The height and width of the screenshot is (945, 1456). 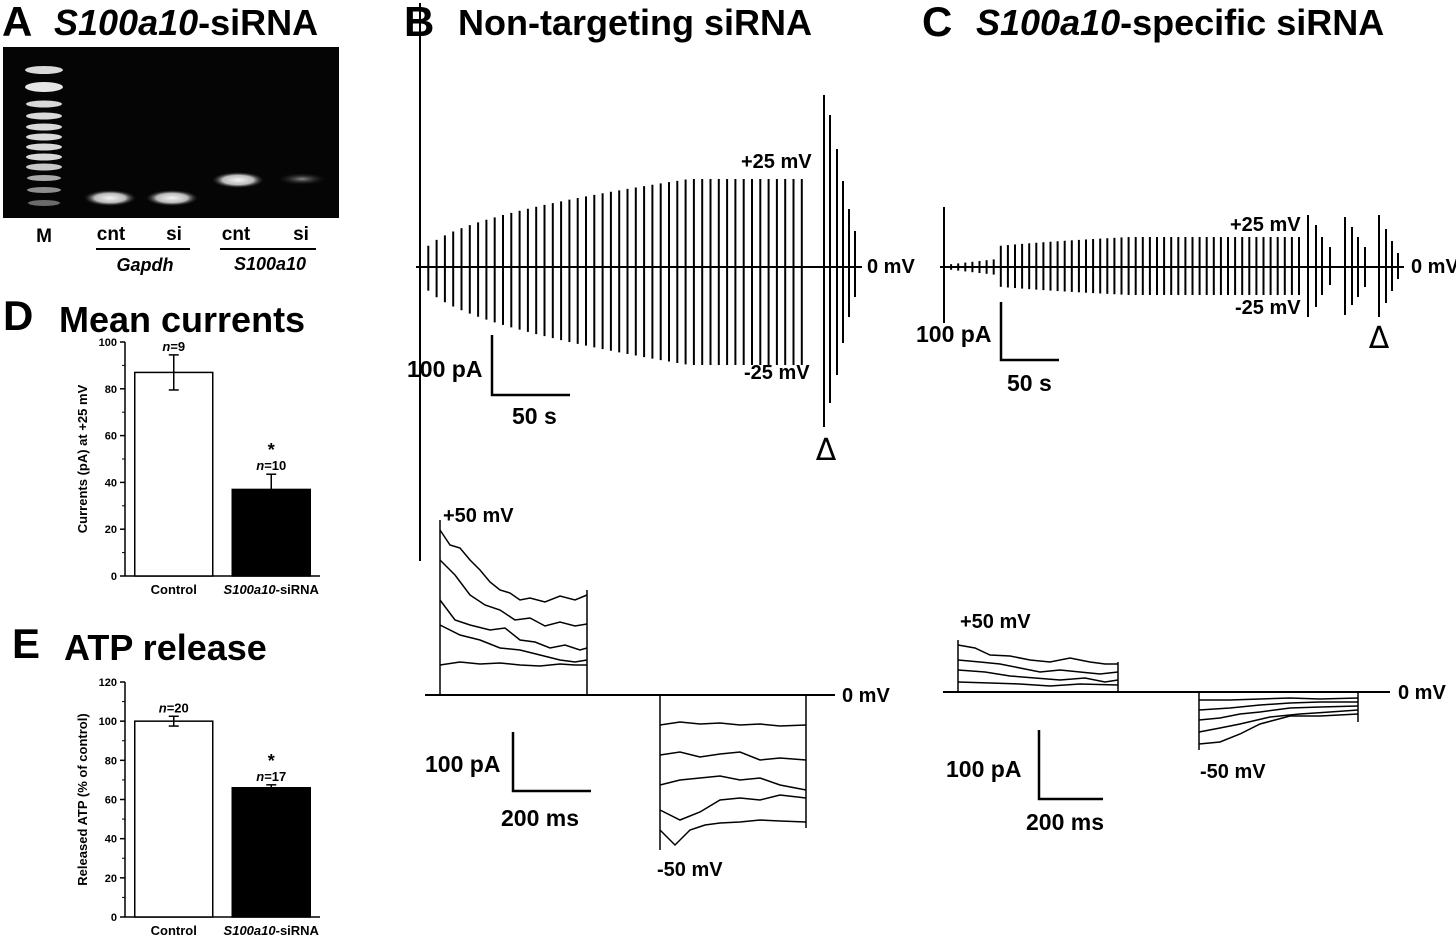 I want to click on c-top-vneg: -25 mV, so click(x=1268, y=308).